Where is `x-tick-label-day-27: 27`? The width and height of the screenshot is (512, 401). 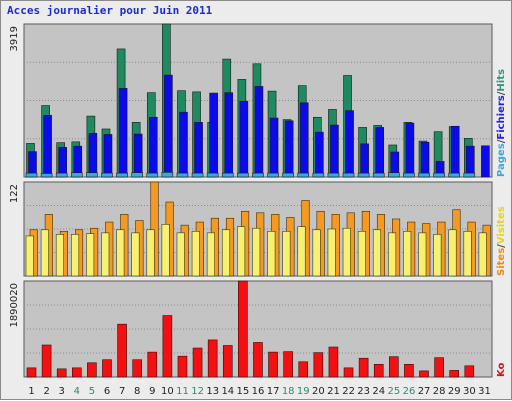
x-tick-label-day-27: 27 is located at coordinates (424, 391).